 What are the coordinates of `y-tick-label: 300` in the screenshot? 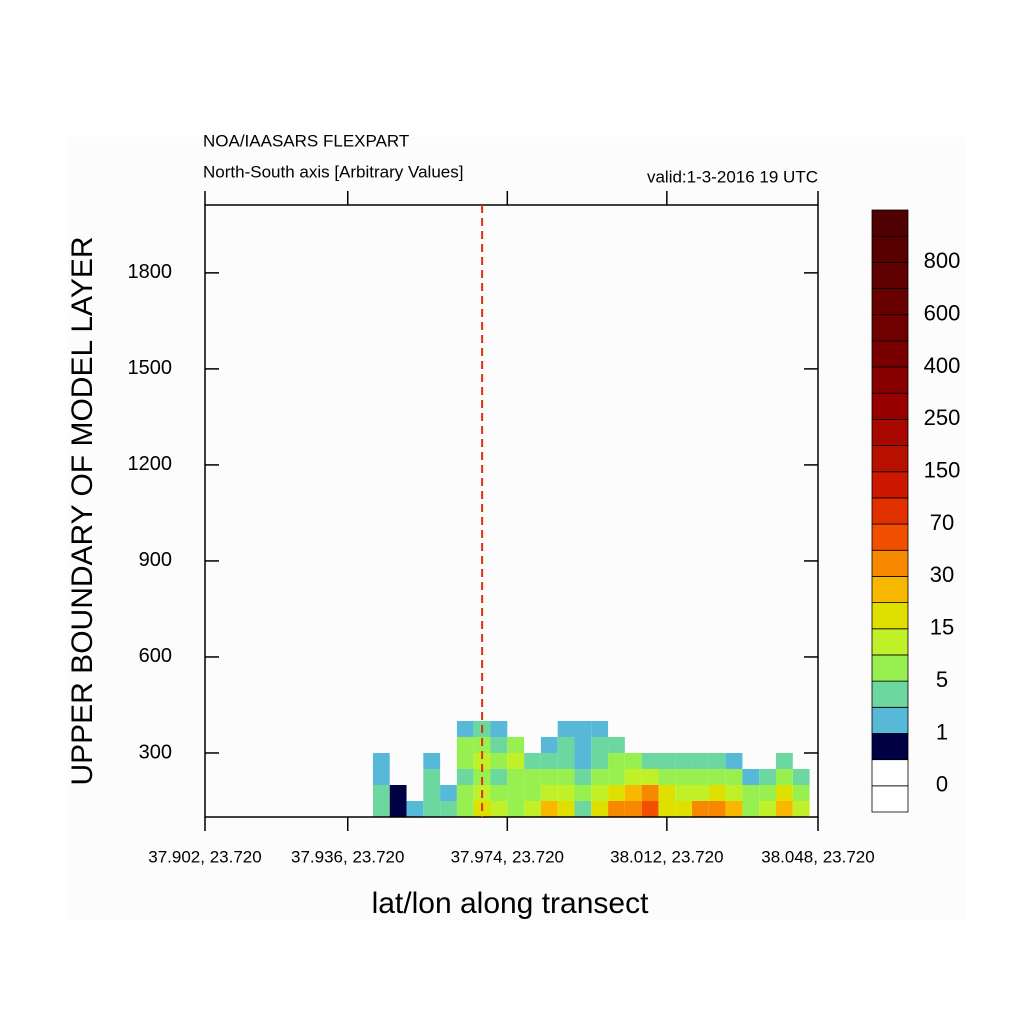 It's located at (155, 752).